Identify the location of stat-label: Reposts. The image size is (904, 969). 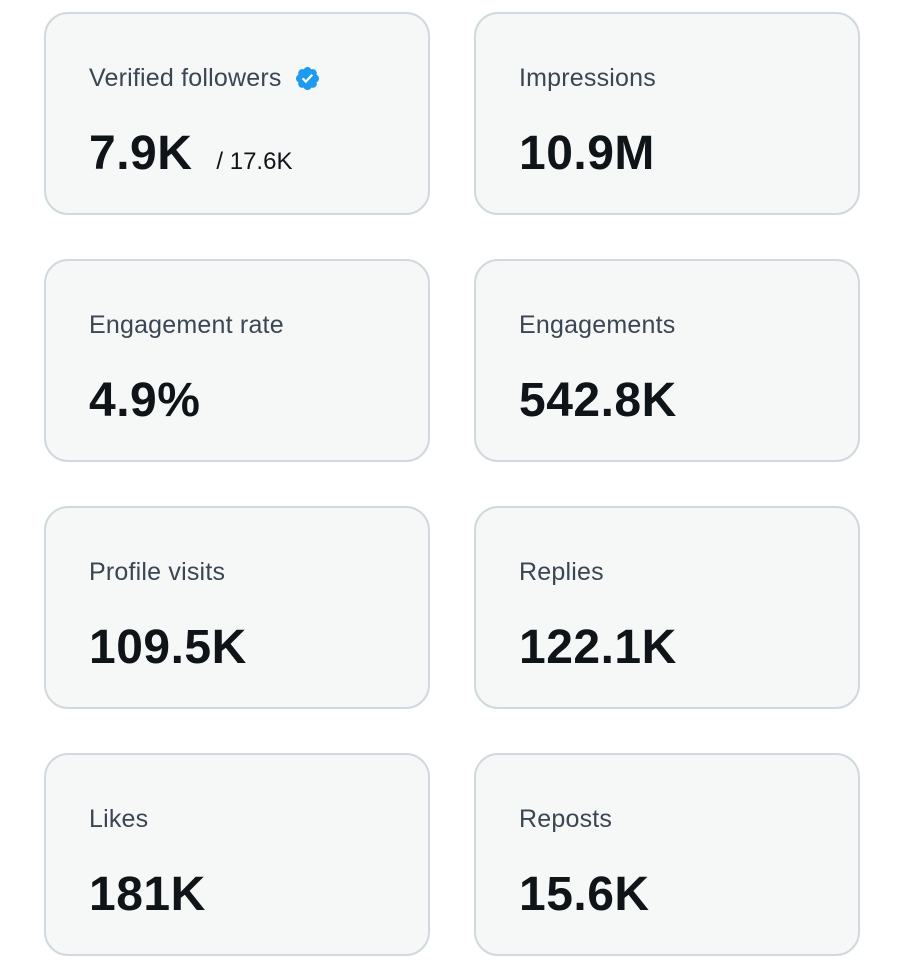
(565, 819).